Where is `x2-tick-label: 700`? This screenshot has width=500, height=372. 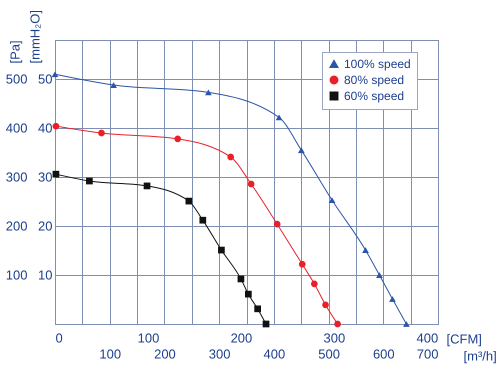
x2-tick-label: 700 is located at coordinates (427, 354).